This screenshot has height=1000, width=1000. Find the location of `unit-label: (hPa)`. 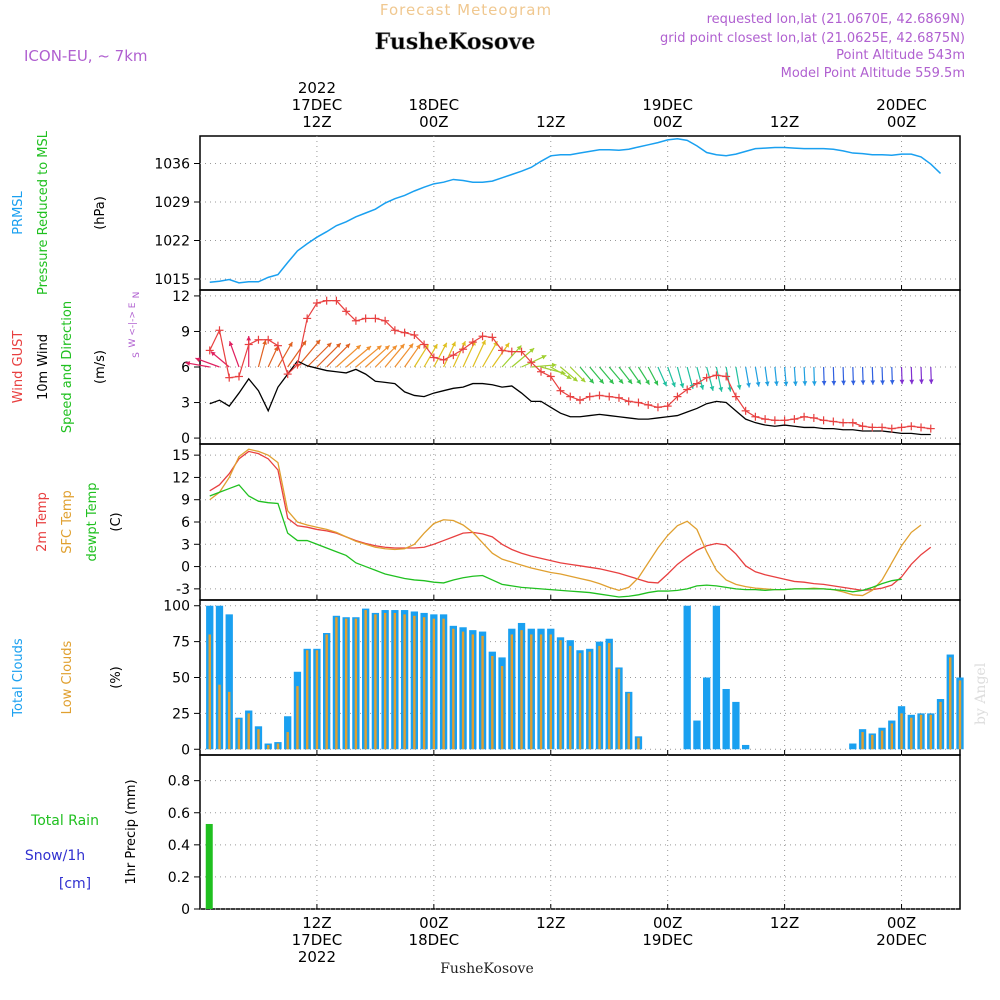

unit-label: (hPa) is located at coordinates (100, 213).